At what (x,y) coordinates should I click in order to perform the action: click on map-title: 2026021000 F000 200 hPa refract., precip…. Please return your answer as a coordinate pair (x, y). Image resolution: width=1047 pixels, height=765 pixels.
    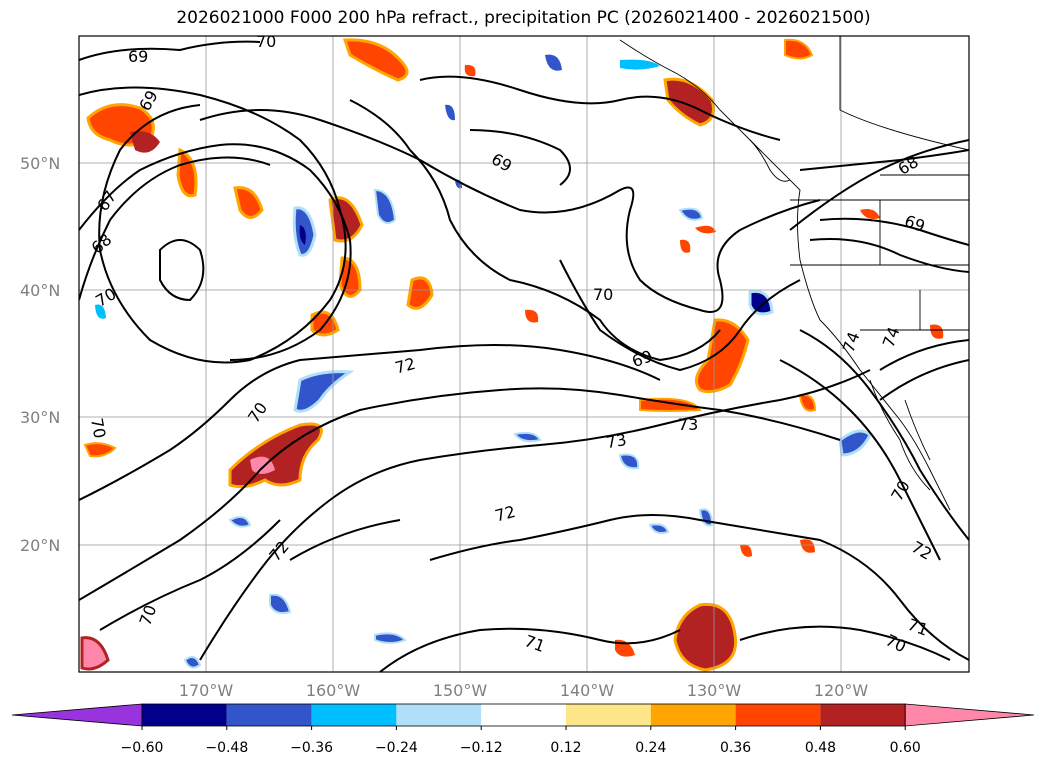
    Looking at the image, I should click on (523, 18).